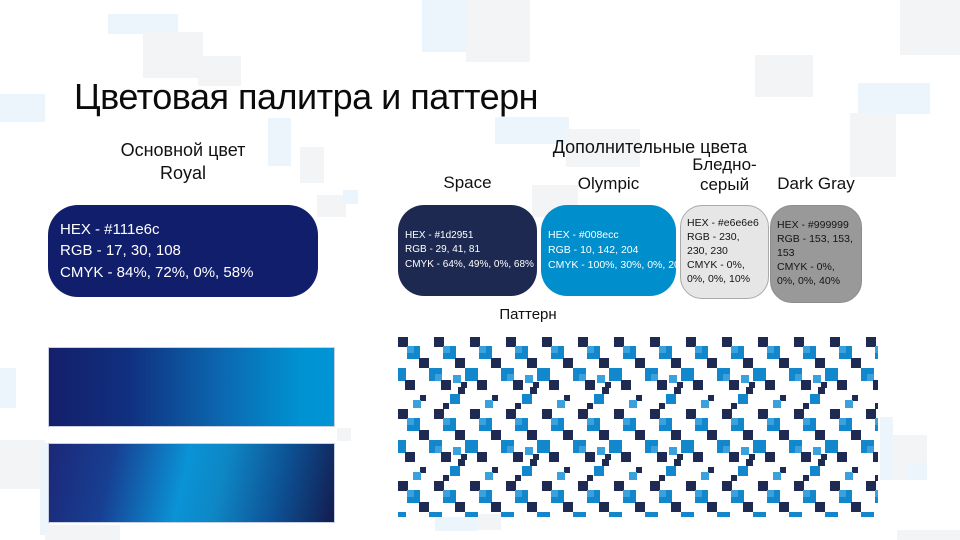 The width and height of the screenshot is (960, 540). I want to click on primary-heading-line1: Основной цвет, so click(183, 150).